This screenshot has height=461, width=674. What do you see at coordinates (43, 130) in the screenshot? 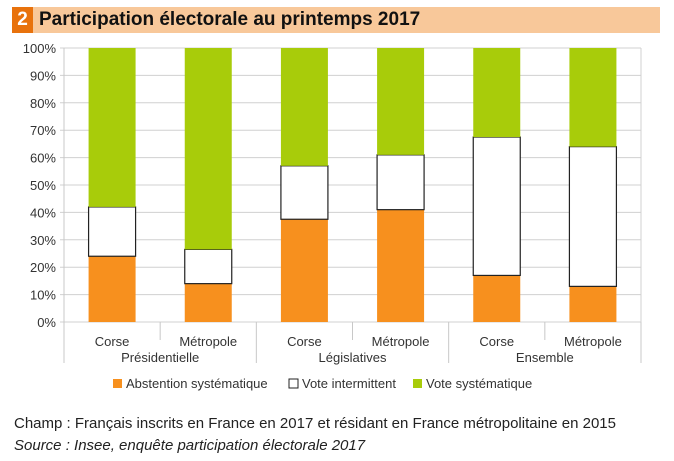
I see `y-tick-label: 70%` at bounding box center [43, 130].